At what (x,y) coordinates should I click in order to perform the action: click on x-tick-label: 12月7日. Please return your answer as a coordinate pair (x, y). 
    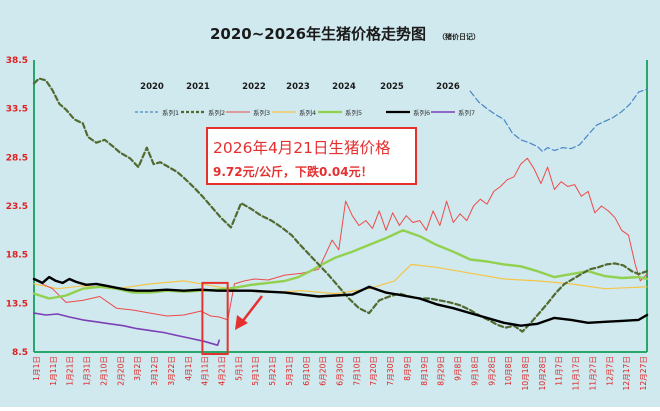
    Looking at the image, I should click on (609, 371).